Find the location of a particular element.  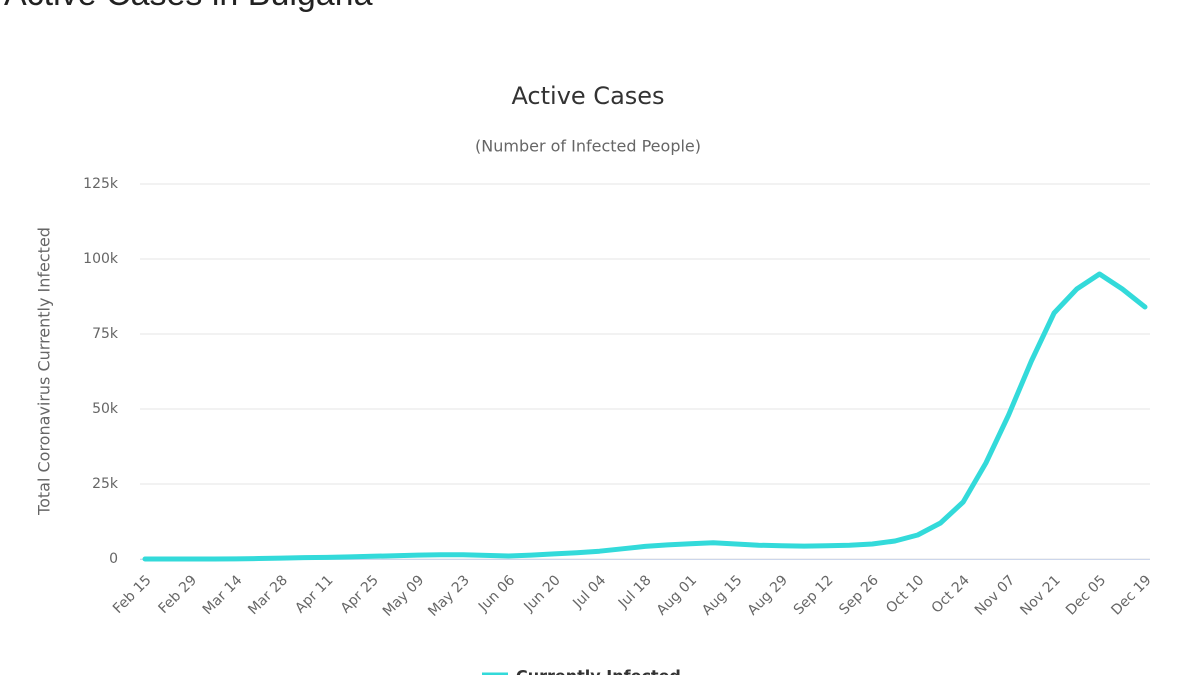

y-tick-label: 100k is located at coordinates (101, 259).